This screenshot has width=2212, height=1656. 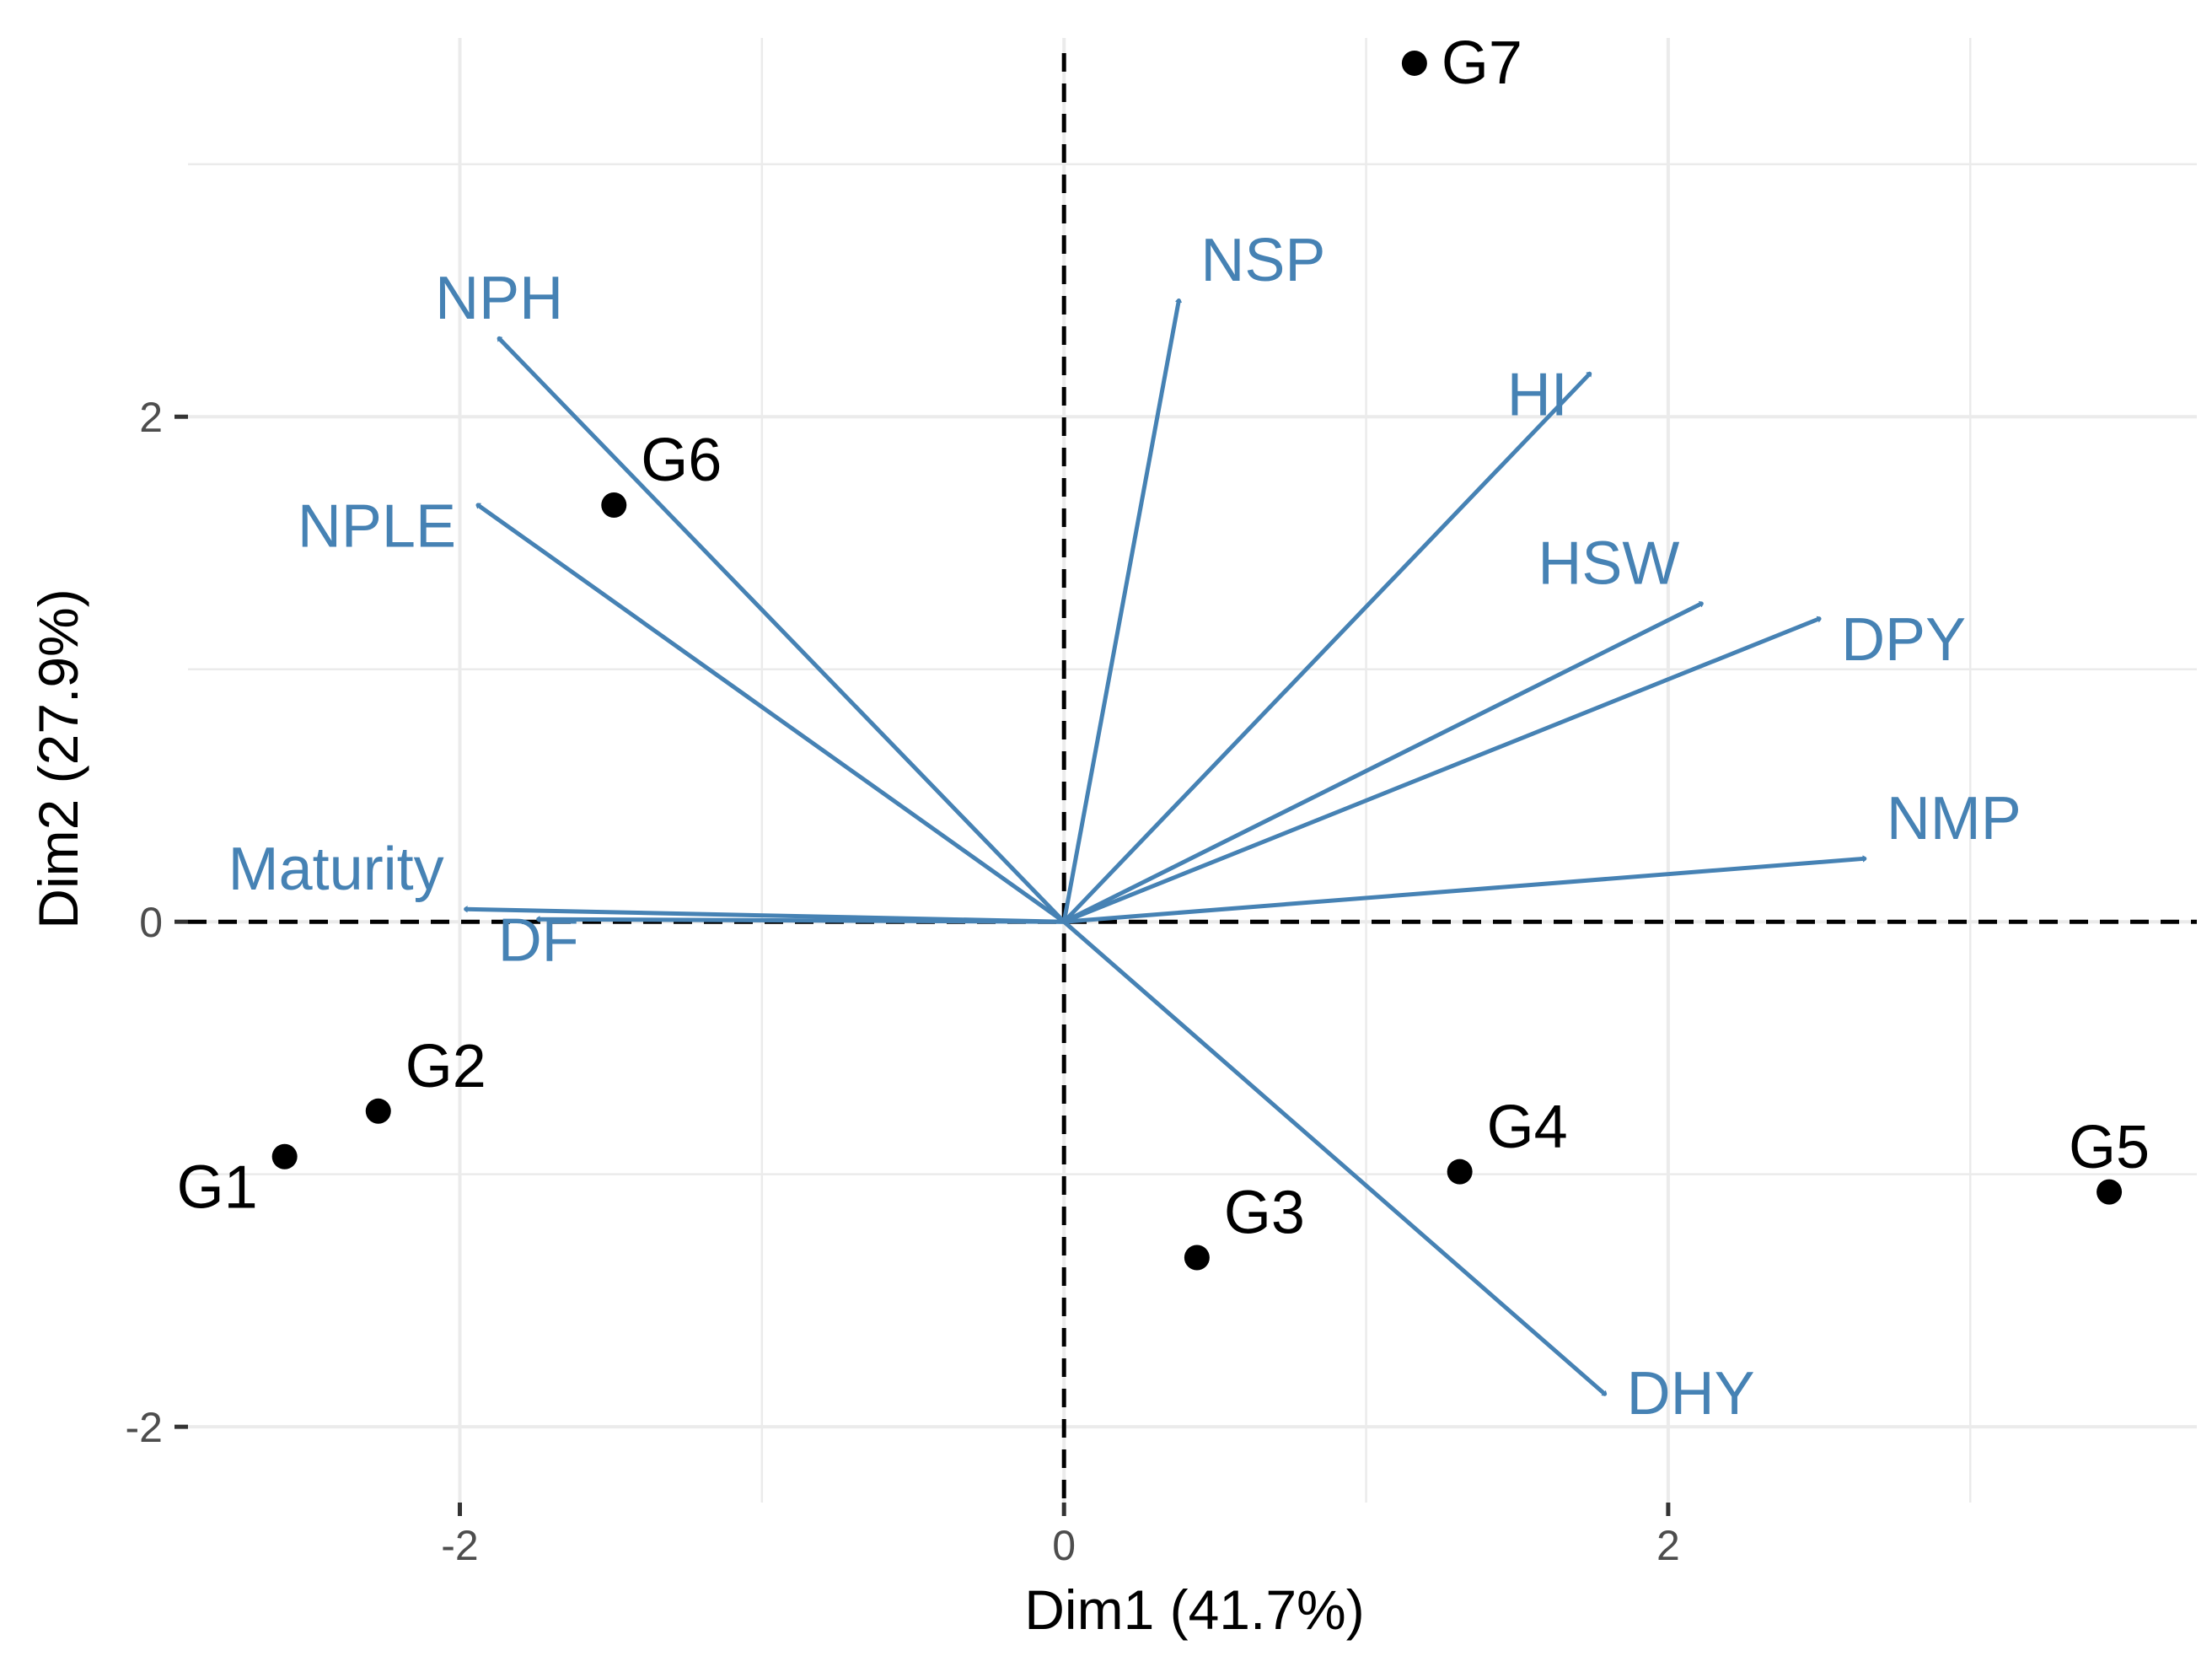 I want to click on individual-label-g2: G2, so click(x=446, y=1066).